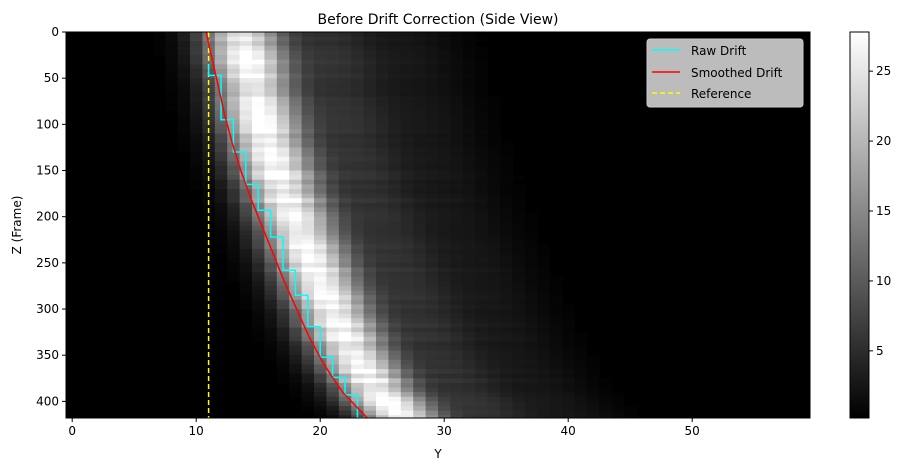 The image size is (912, 470). Describe the element at coordinates (17, 225) in the screenshot. I see `y-axis-label: Z (Frame)` at that location.